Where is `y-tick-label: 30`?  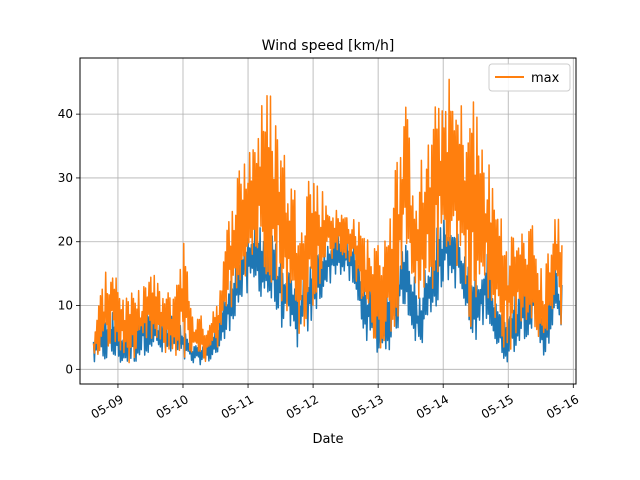
y-tick-label: 30 is located at coordinates (65, 178).